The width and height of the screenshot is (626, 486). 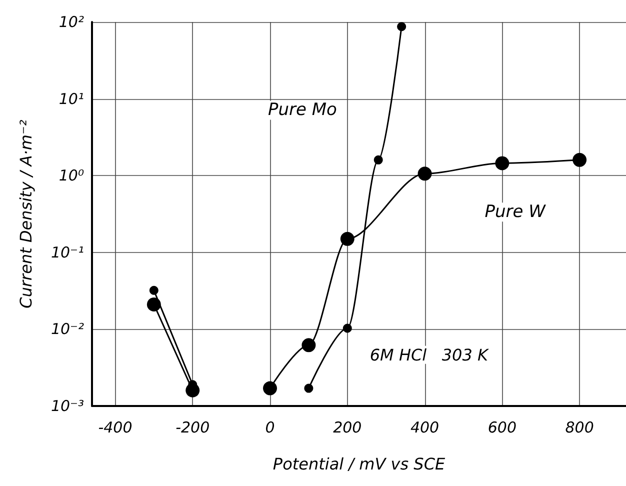 I want to click on x-tick-label: 600, so click(x=502, y=427).